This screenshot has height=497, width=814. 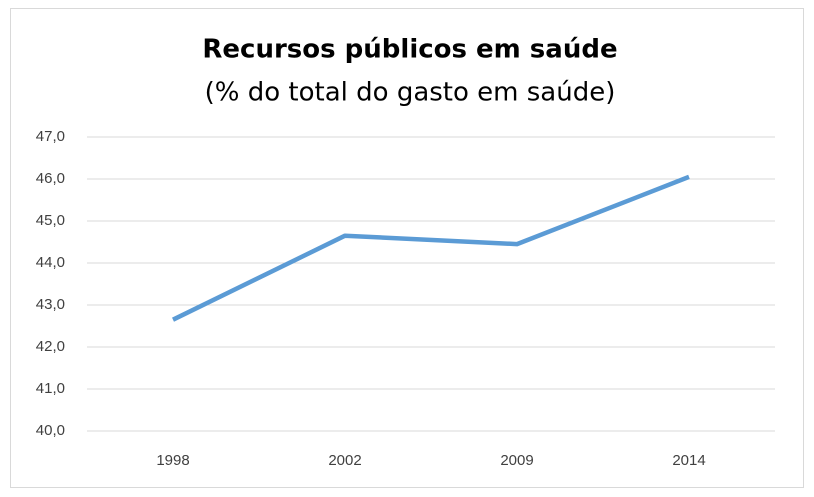 What do you see at coordinates (50, 220) in the screenshot?
I see `y-tick-label: 45,0` at bounding box center [50, 220].